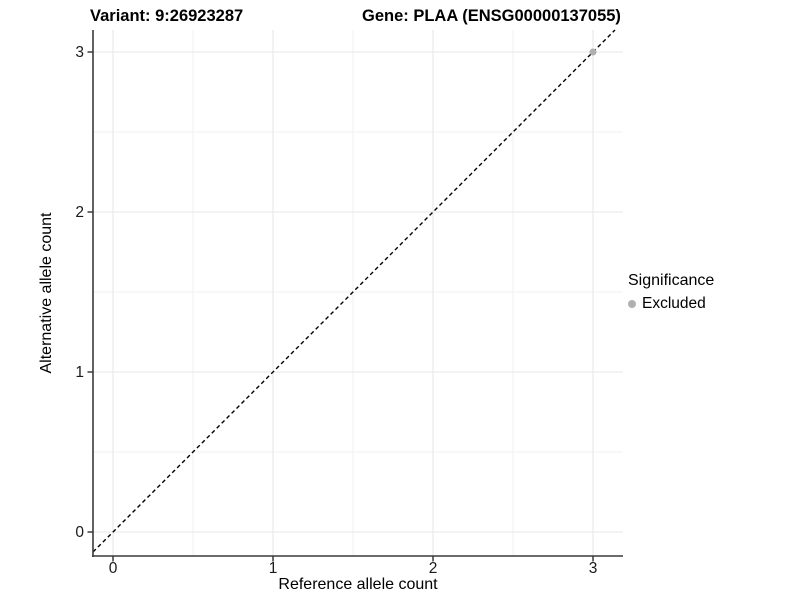 The height and width of the screenshot is (600, 800). I want to click on y-tick-label: 0, so click(79, 532).